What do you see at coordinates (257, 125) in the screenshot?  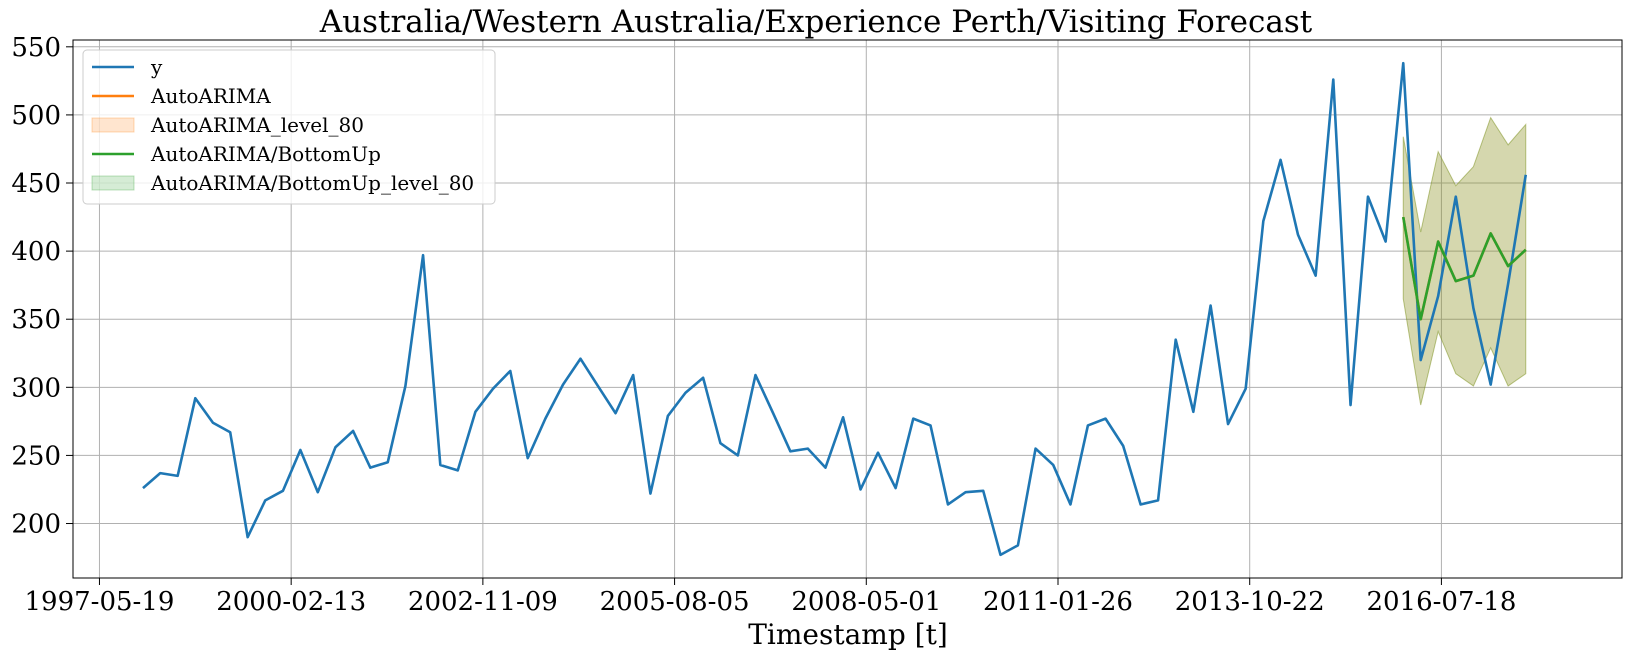 I see `legend-label: AutoARIMA_level_80` at bounding box center [257, 125].